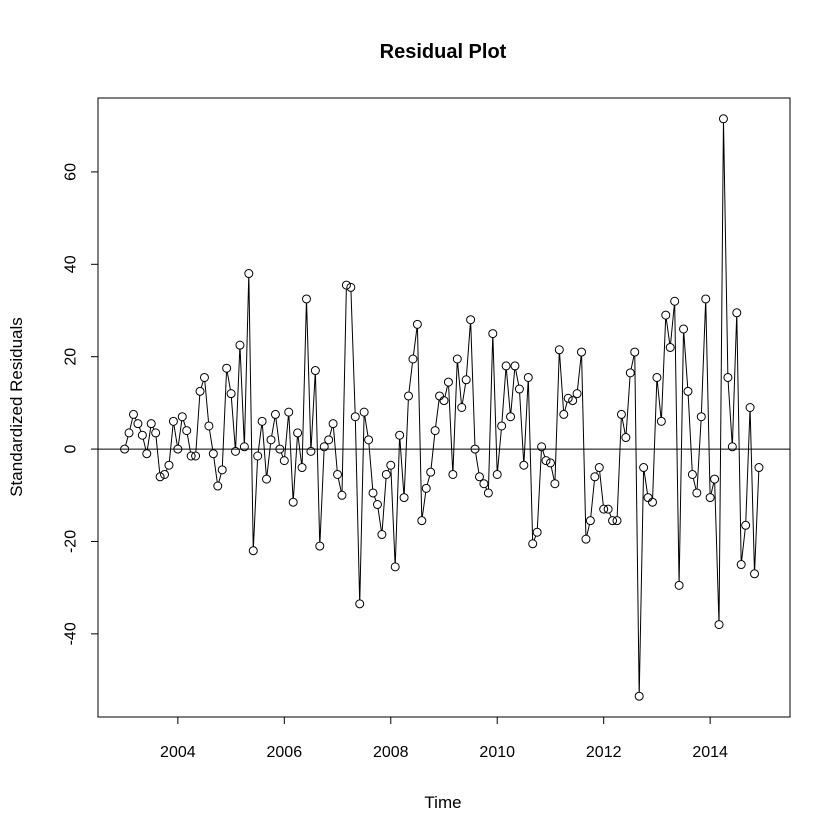 Image resolution: width=840 pixels, height=840 pixels. Describe the element at coordinates (442, 802) in the screenshot. I see `x-axis-title: Time` at that location.